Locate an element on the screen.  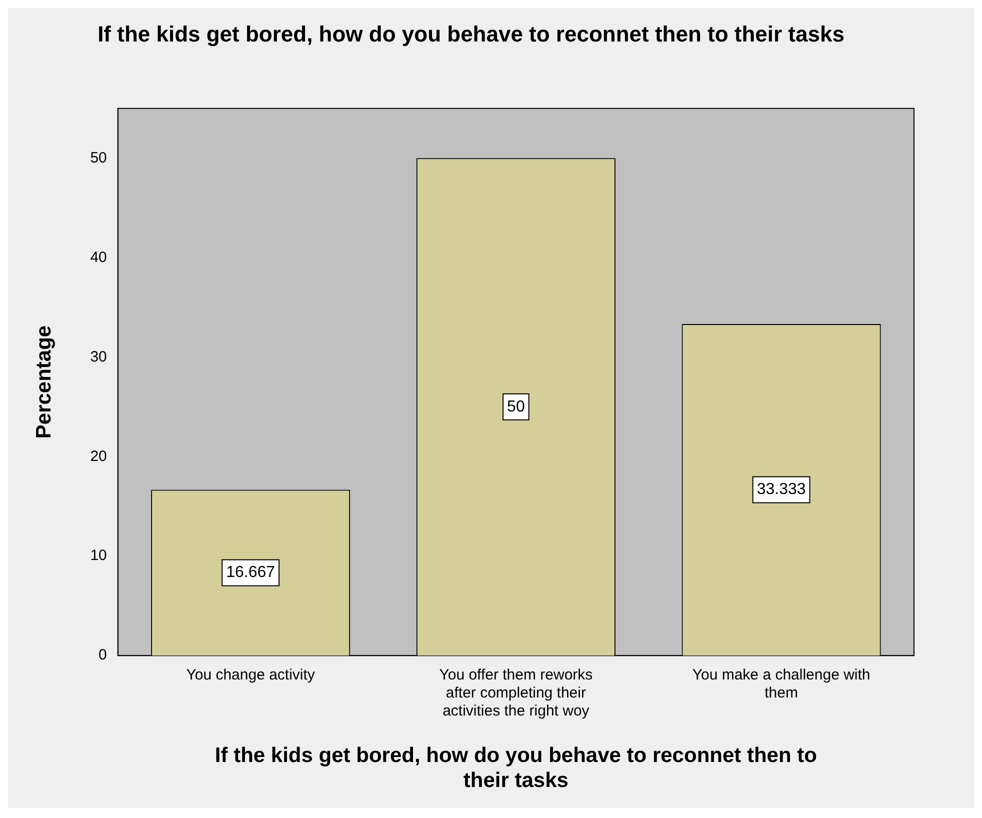
x-axis-title: If the kids get bored, how do you behave to reconnet then to their tasks is located at coordinates (515, 768).